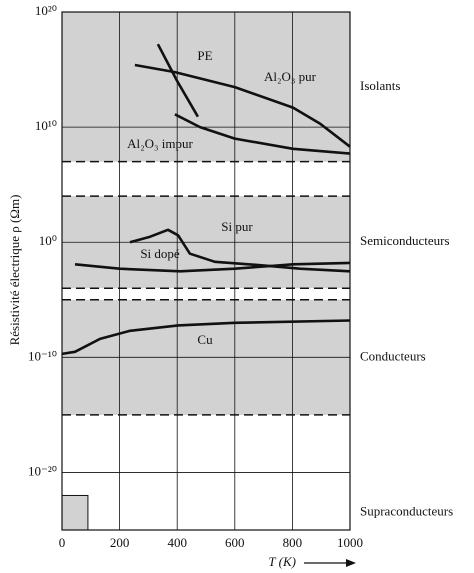  I want to click on curve-label: Al₂O₃ pur, so click(290, 76).